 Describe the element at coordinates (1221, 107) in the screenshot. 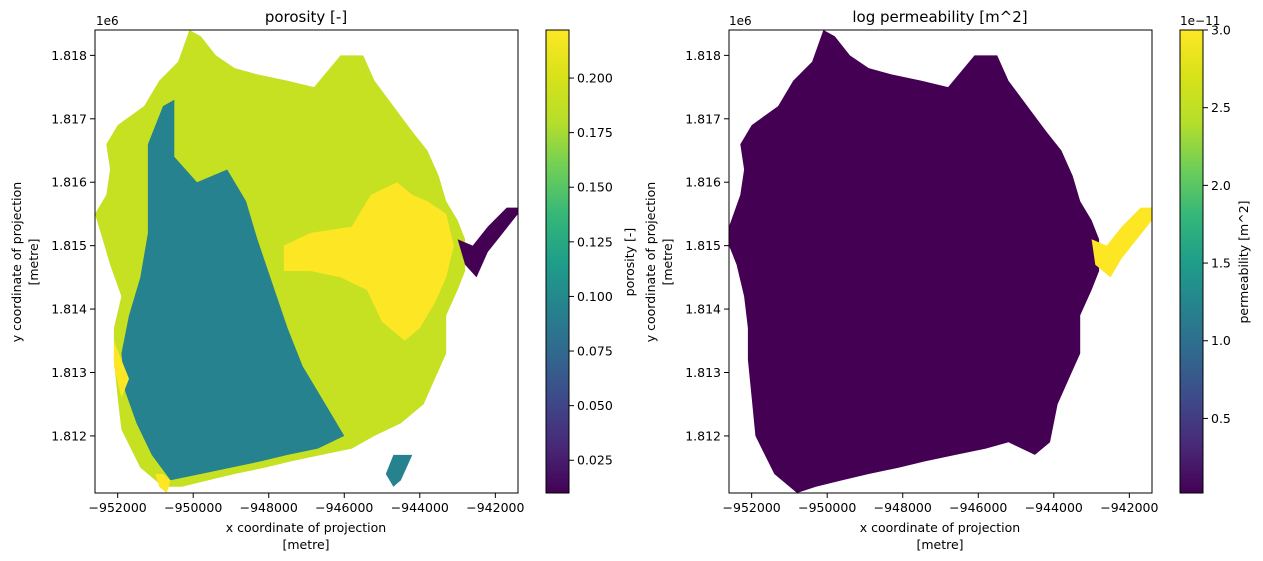

I see `permeability-colorbar-tick-label: 2.5` at that location.